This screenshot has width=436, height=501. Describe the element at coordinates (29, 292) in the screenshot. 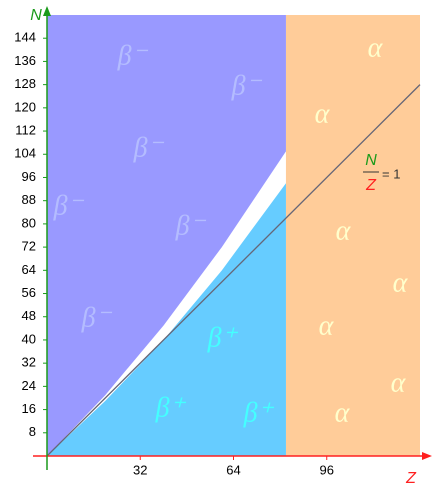

I see `y-tick-label: 56` at that location.